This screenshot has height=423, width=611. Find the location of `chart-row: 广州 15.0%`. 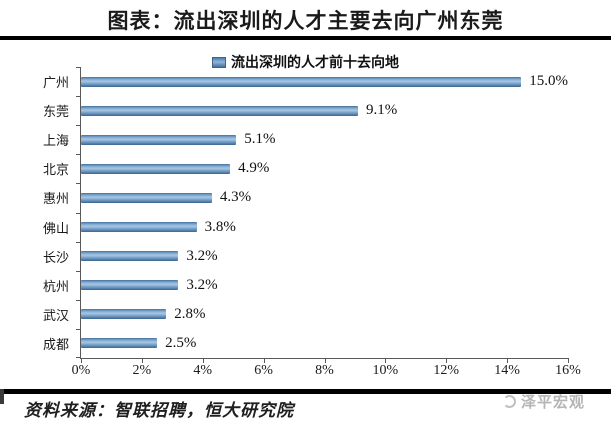

chart-row: 广州 15.0% is located at coordinates (305, 81).